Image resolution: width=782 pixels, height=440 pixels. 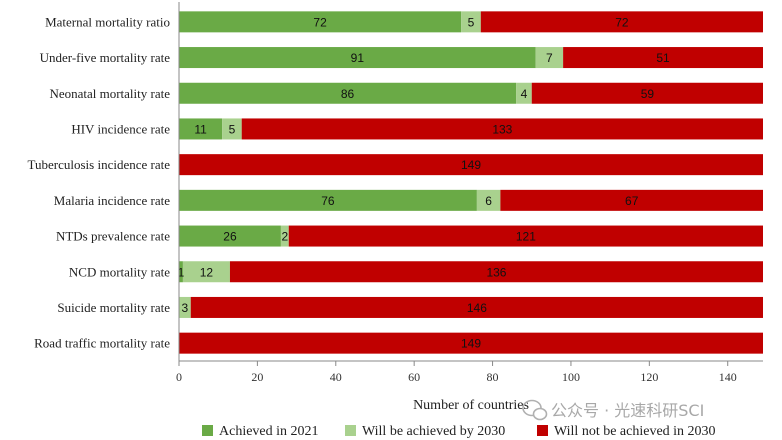 I want to click on data-label-achieved-hiv-incidence-rate: 11, so click(x=200, y=129).